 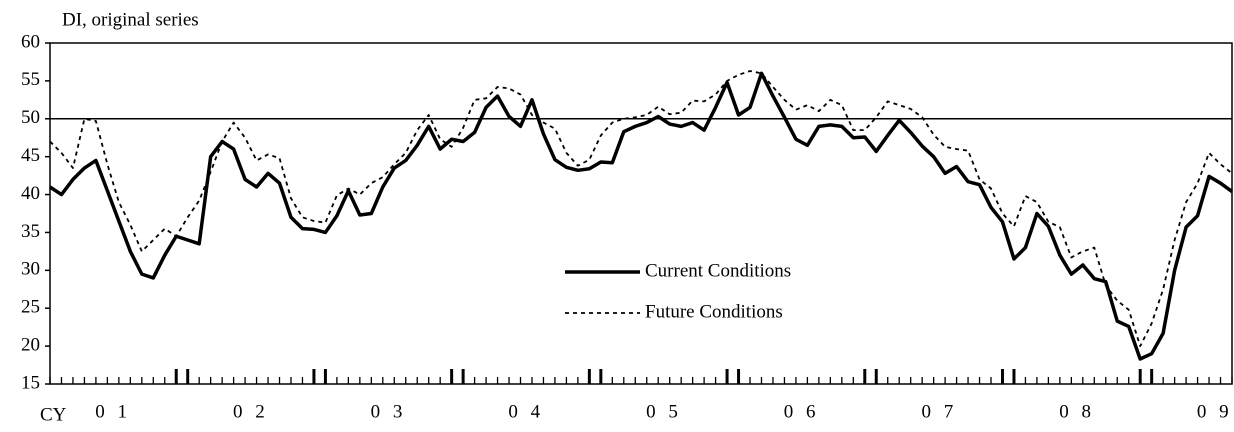 I want to click on x-tick-label: 0 6, so click(x=802, y=411).